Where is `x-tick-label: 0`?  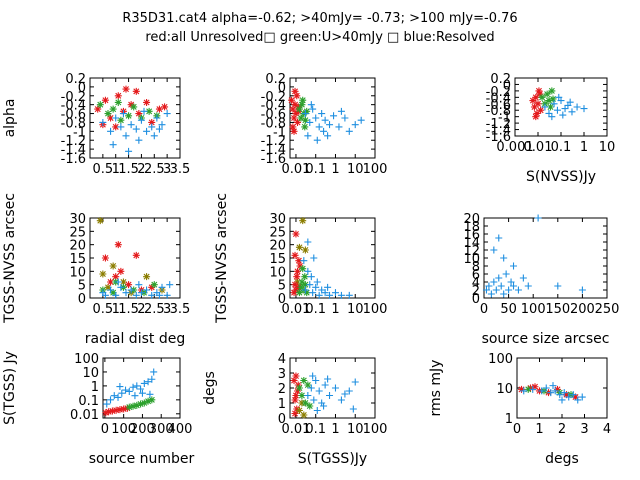 x-tick-label: 0 is located at coordinates (484, 309).